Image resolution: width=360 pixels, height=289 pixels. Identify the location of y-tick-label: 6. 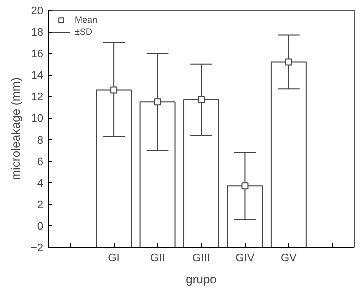
(40, 162).